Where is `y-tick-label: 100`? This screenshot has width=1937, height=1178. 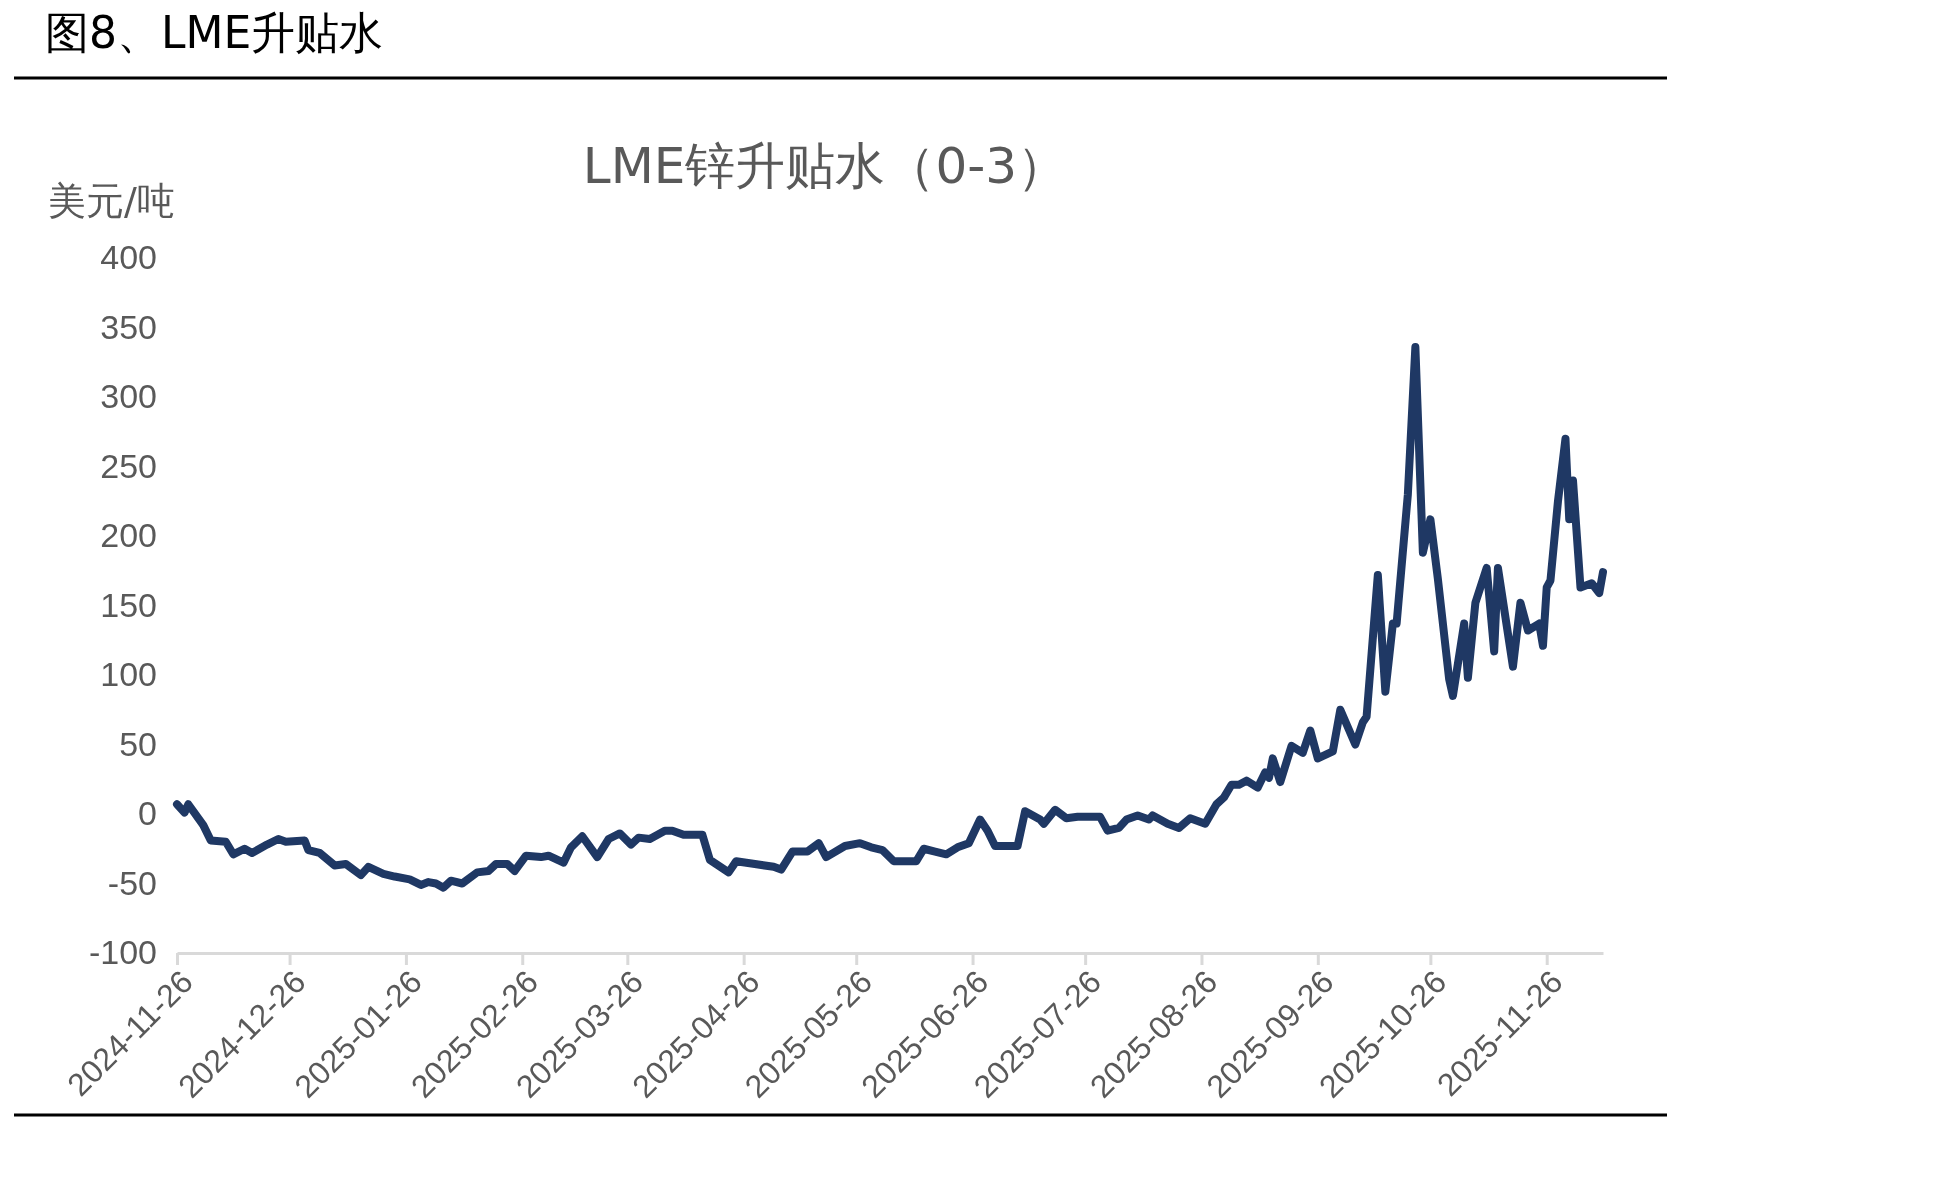
y-tick-label: 100 is located at coordinates (128, 674).